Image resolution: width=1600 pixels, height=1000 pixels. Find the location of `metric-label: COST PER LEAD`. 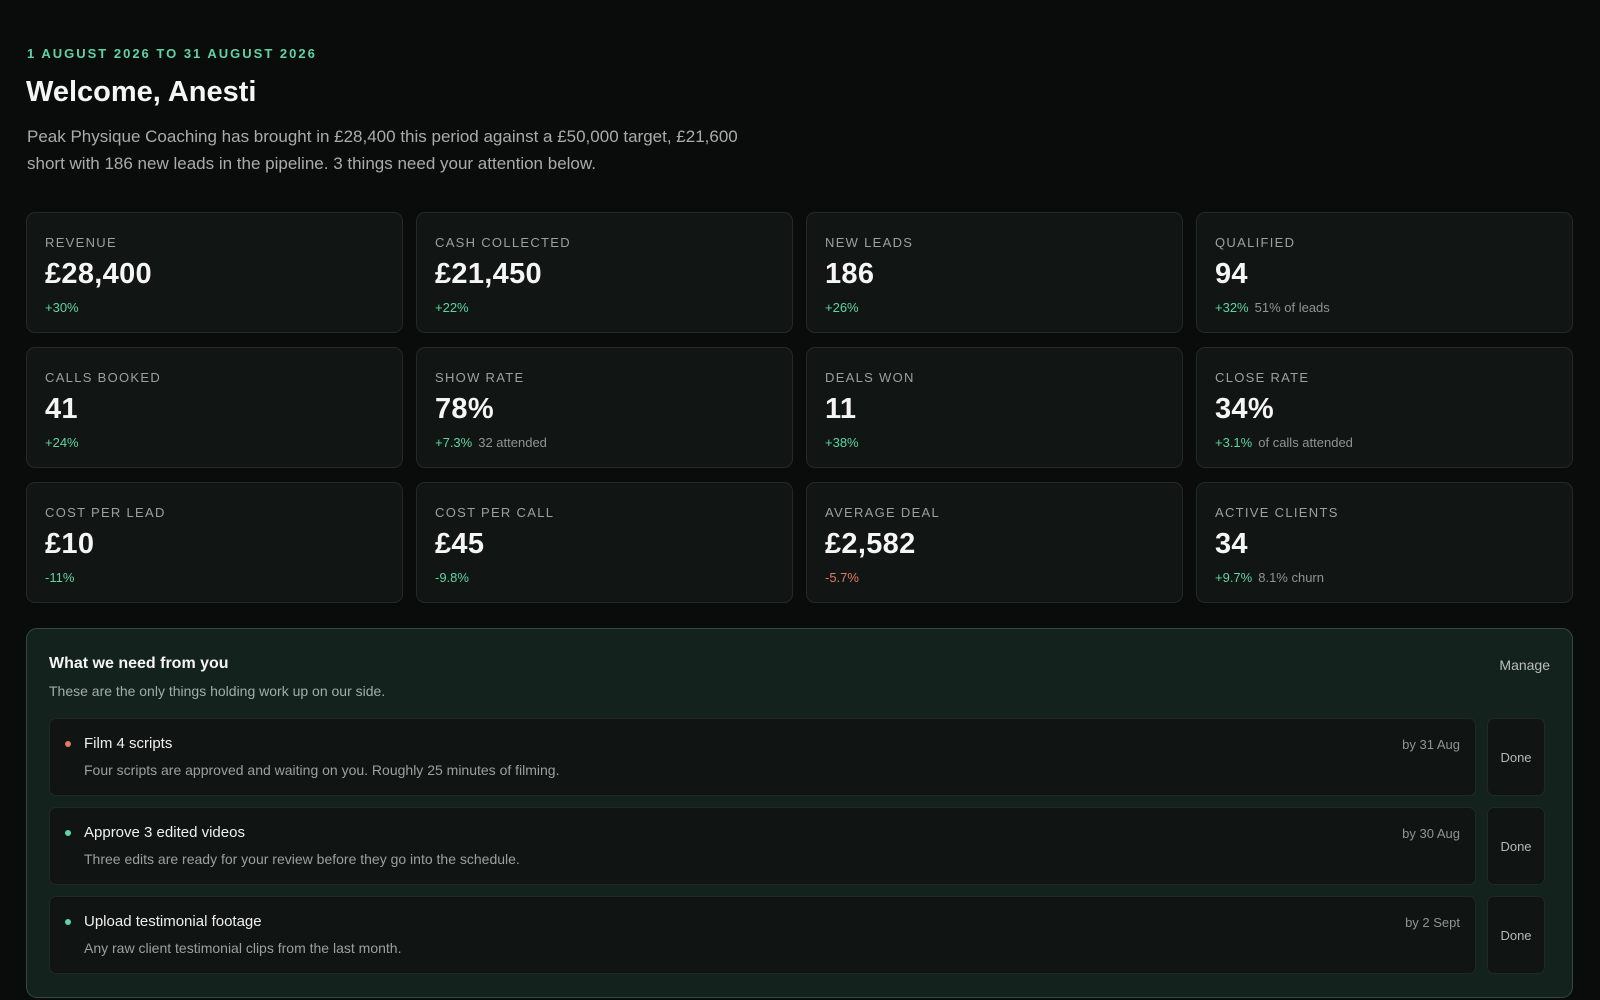

metric-label: COST PER LEAD is located at coordinates (105, 512).